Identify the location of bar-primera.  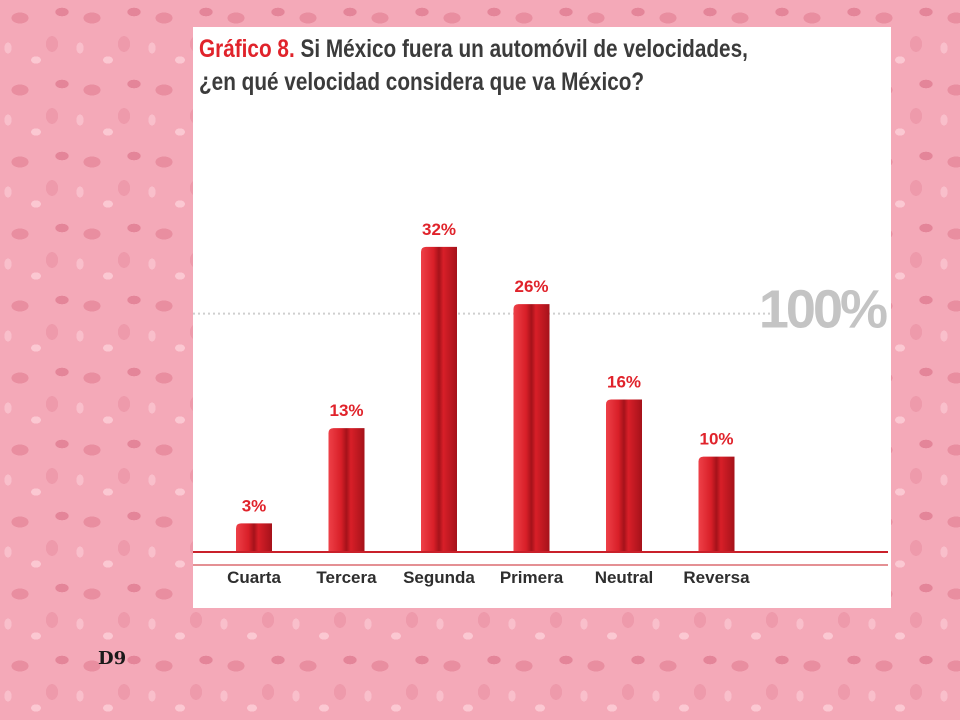
(531, 428).